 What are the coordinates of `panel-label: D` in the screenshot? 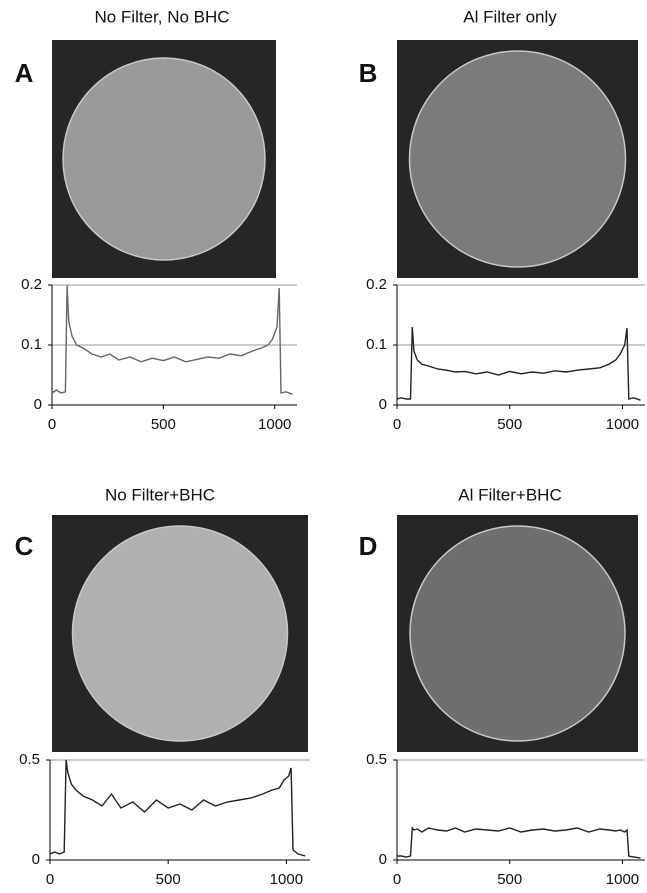 It's located at (368, 546).